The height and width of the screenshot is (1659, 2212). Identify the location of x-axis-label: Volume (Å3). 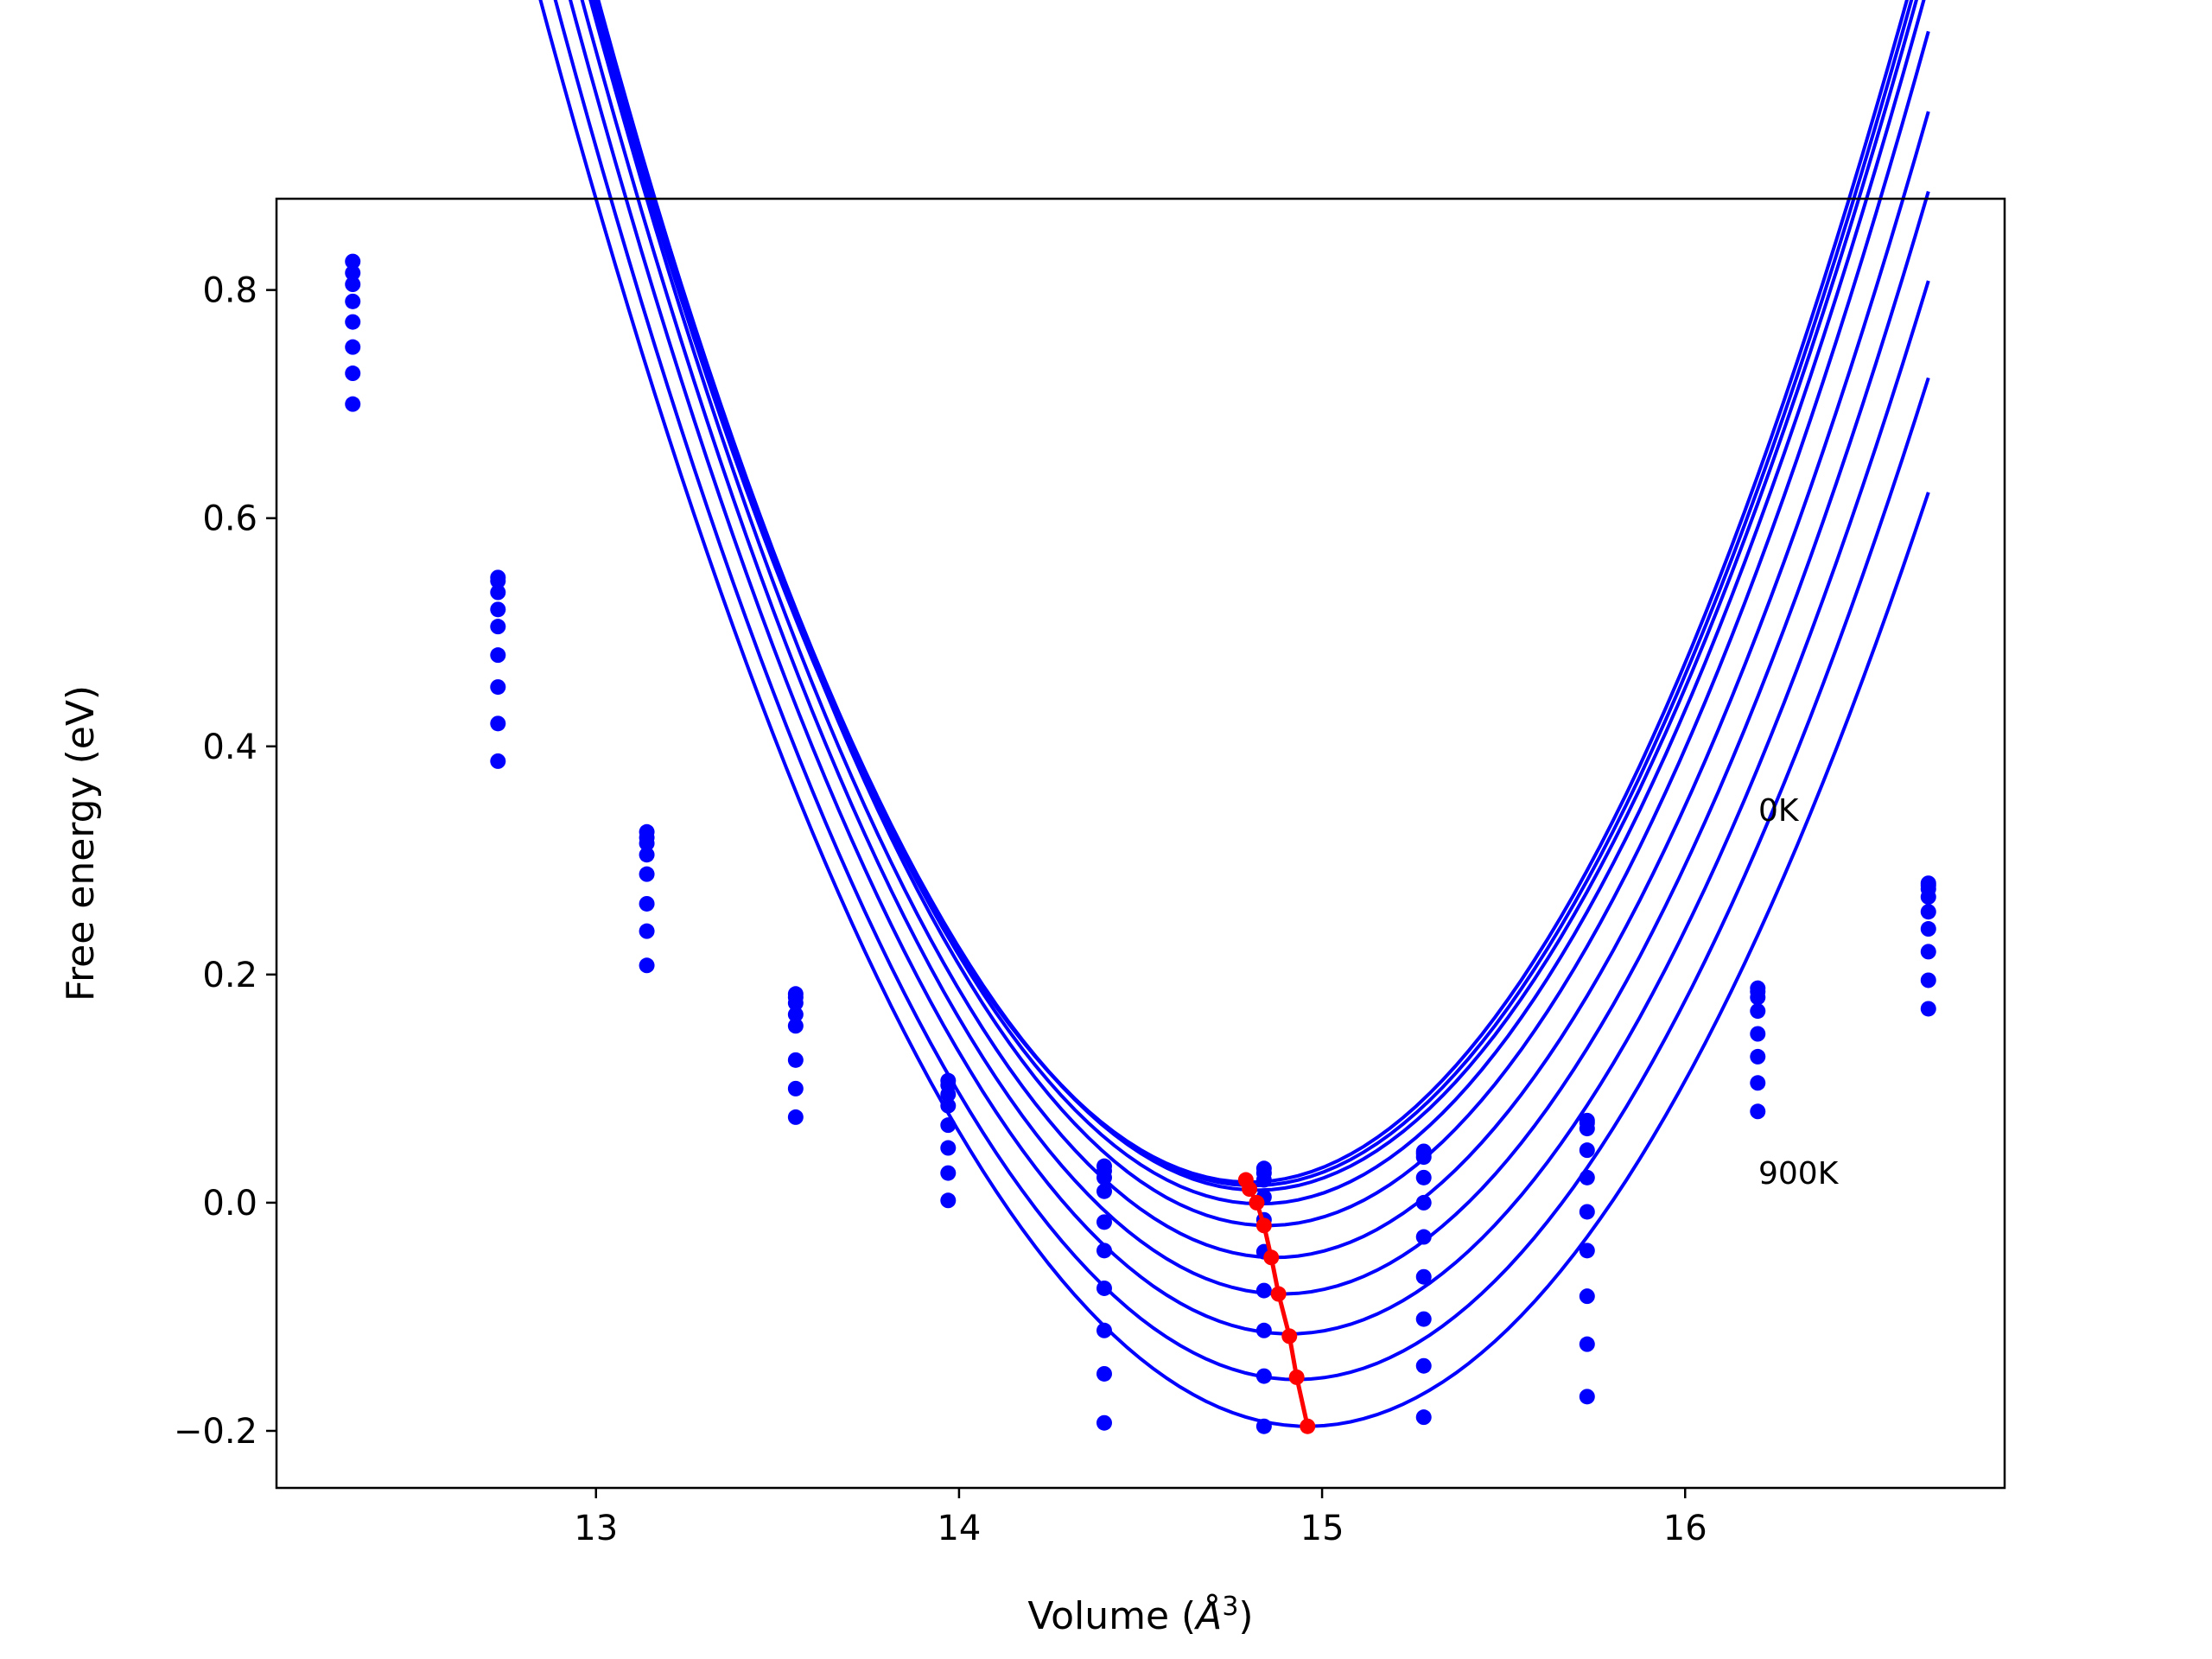
(1140, 1615).